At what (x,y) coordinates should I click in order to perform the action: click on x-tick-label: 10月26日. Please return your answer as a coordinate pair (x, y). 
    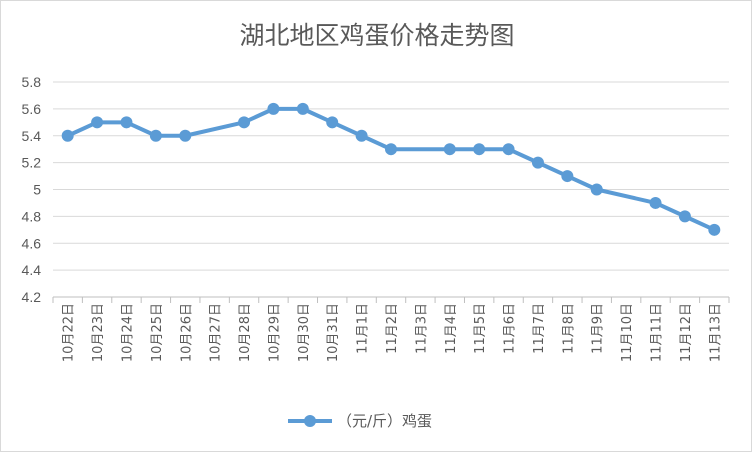
    Looking at the image, I should click on (186, 332).